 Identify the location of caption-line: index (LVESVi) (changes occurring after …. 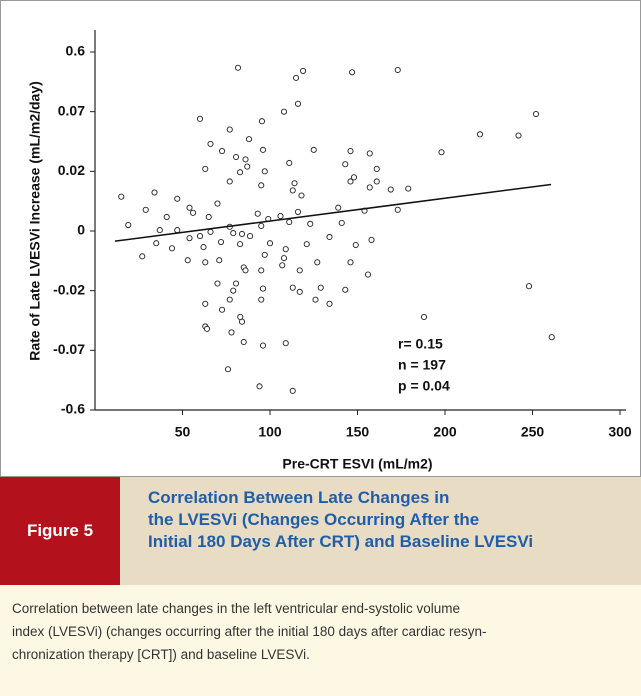
(249, 631).